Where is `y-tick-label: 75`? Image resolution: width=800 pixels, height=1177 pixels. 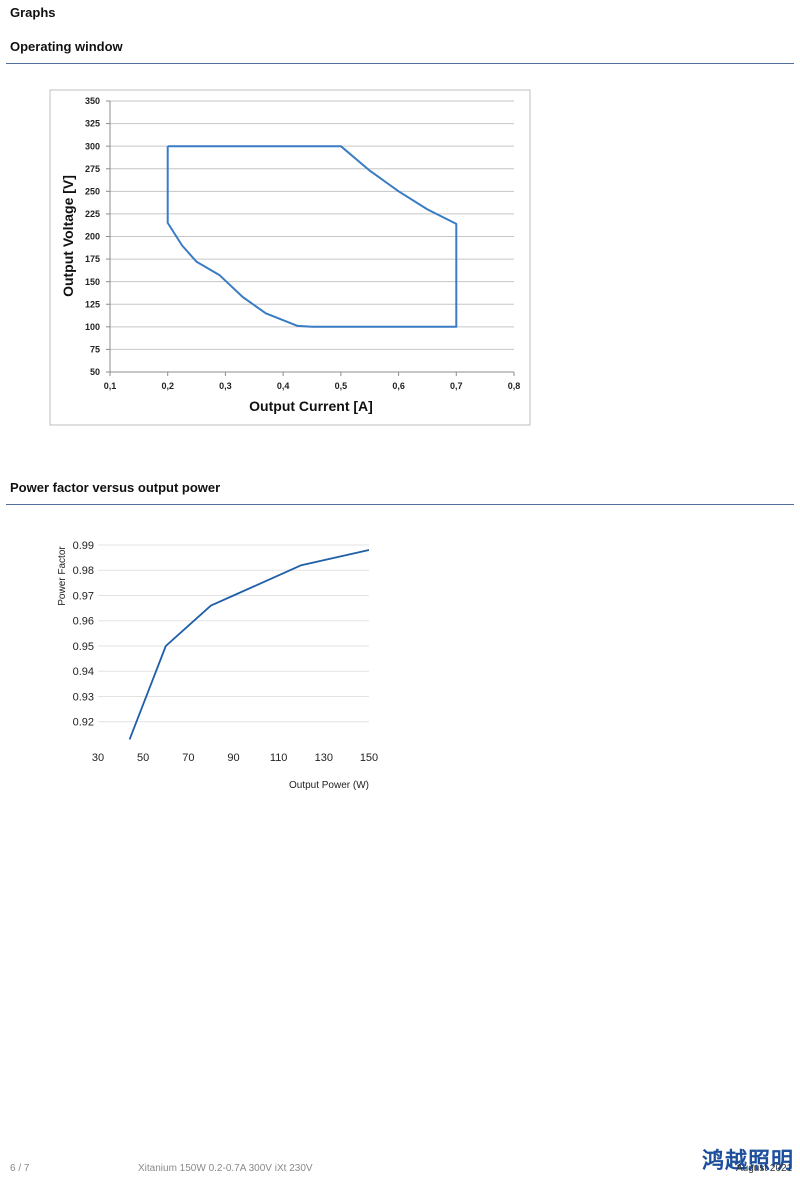 y-tick-label: 75 is located at coordinates (95, 350).